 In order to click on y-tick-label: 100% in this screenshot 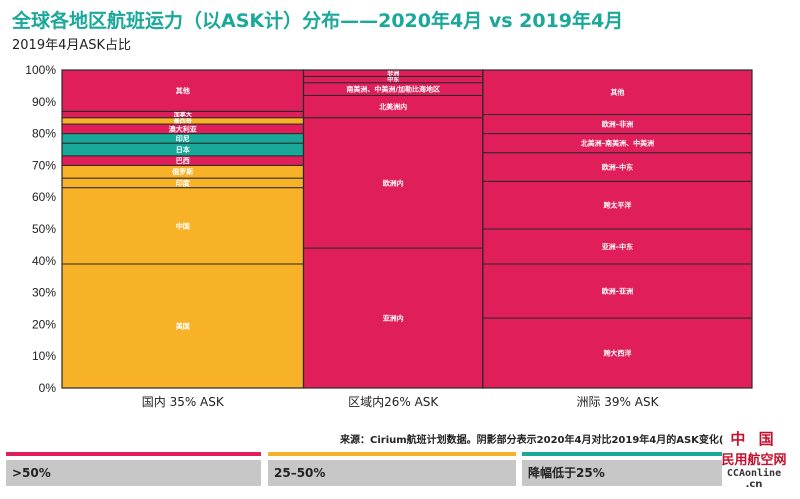, I will do `click(40, 70)`.